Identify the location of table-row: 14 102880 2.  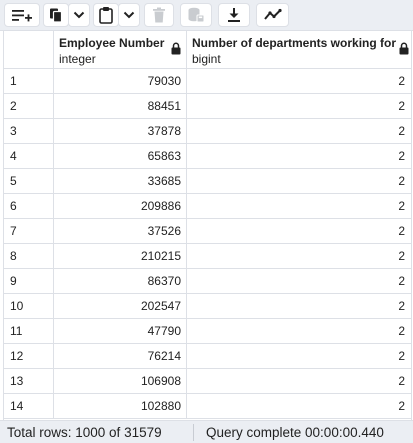
(208, 406).